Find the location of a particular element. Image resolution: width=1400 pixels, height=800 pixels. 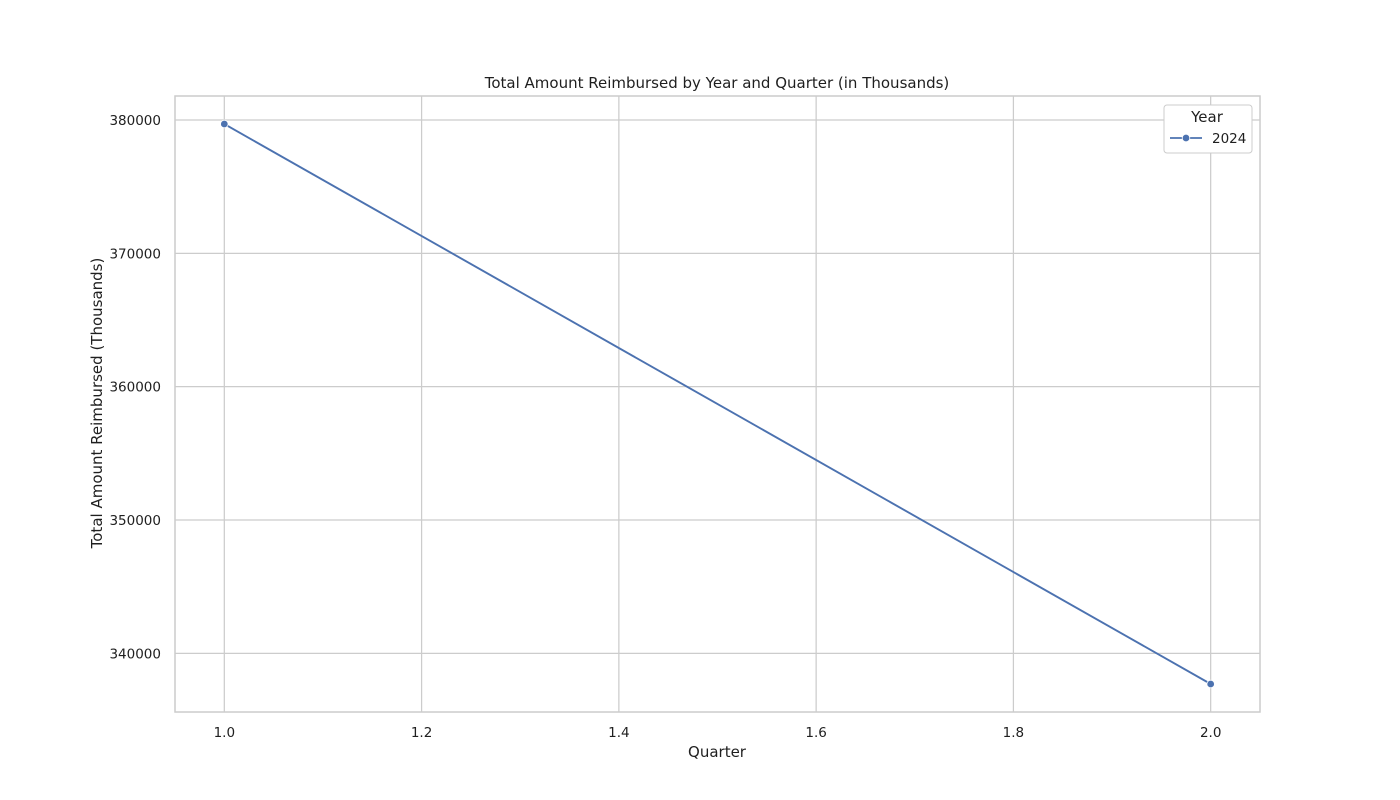

legend-series-label: 2024 is located at coordinates (1229, 139).